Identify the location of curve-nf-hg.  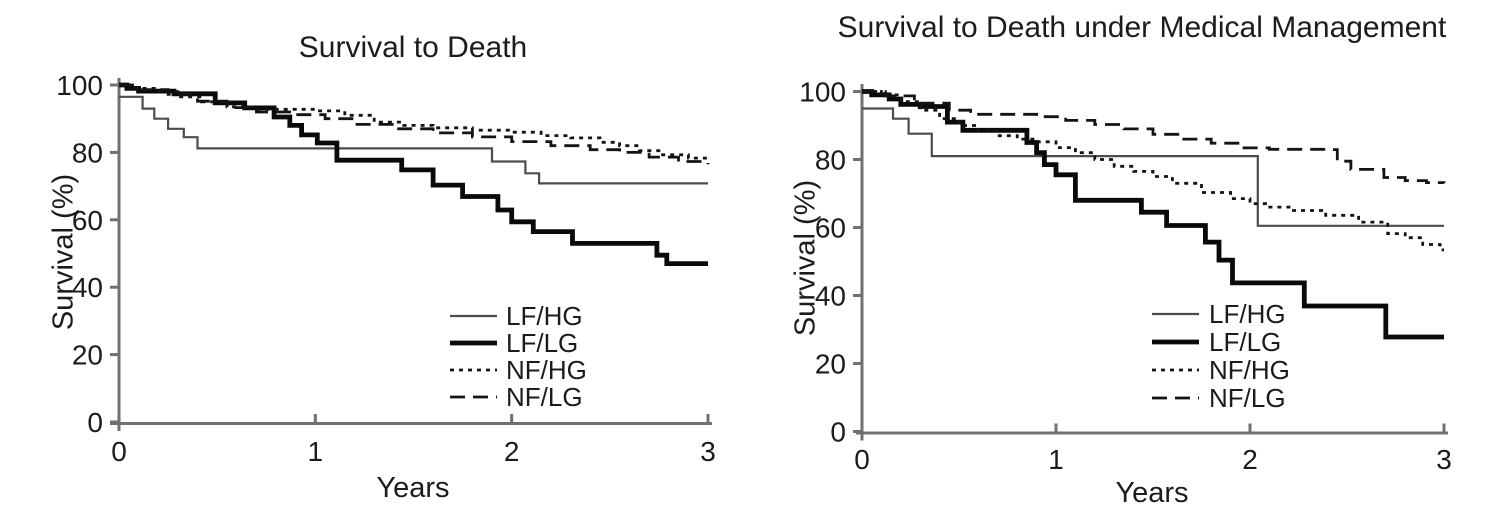
(414, 121).